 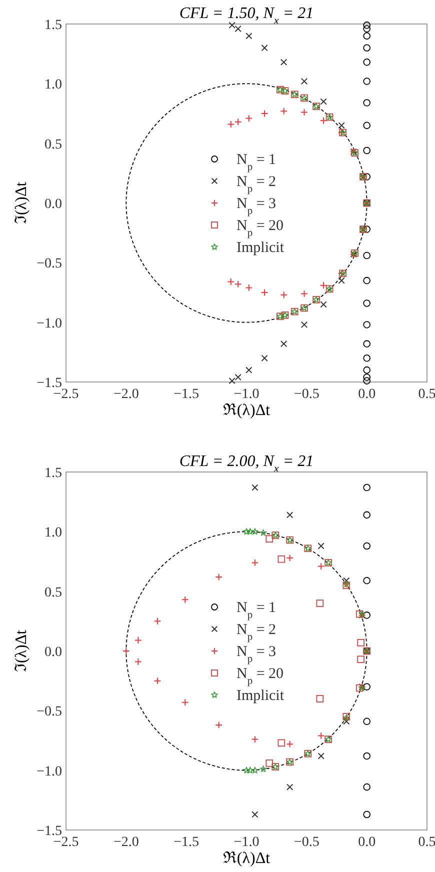 What do you see at coordinates (246, 16) in the screenshot?
I see `chart-title: CFL = 1.50, N$_{x}$ = 21` at bounding box center [246, 16].